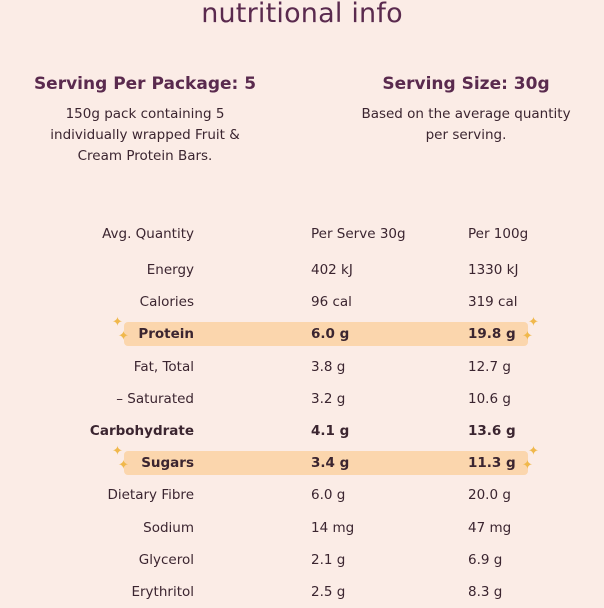 Image resolution: width=604 pixels, height=608 pixels. What do you see at coordinates (330, 431) in the screenshot?
I see `per-serve-value: 4.1 g` at bounding box center [330, 431].